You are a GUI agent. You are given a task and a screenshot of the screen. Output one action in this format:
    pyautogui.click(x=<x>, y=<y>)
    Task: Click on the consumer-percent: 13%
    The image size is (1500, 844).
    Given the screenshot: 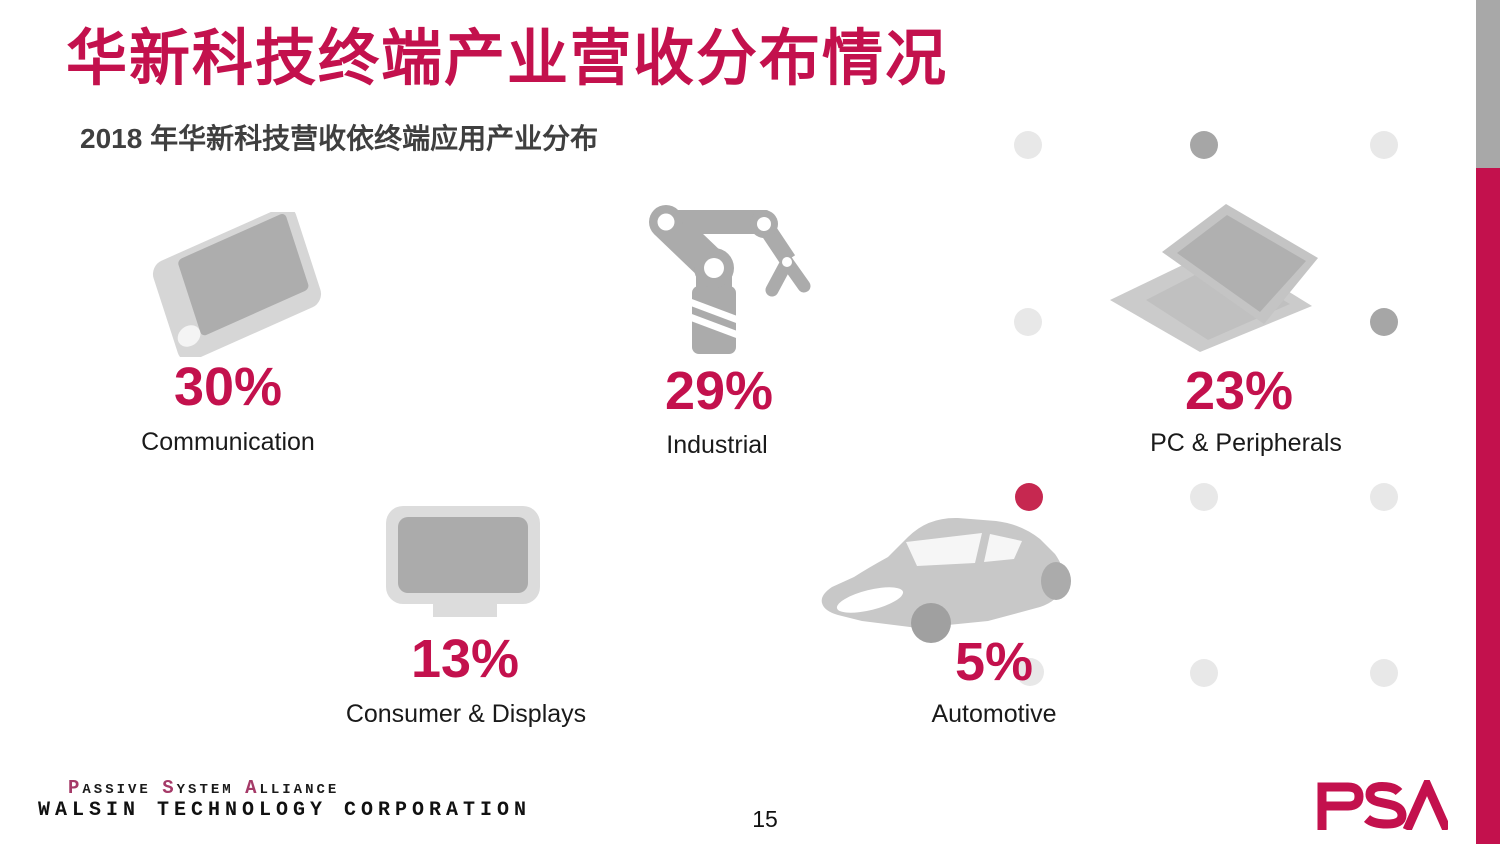 What is the action you would take?
    pyautogui.click(x=465, y=659)
    